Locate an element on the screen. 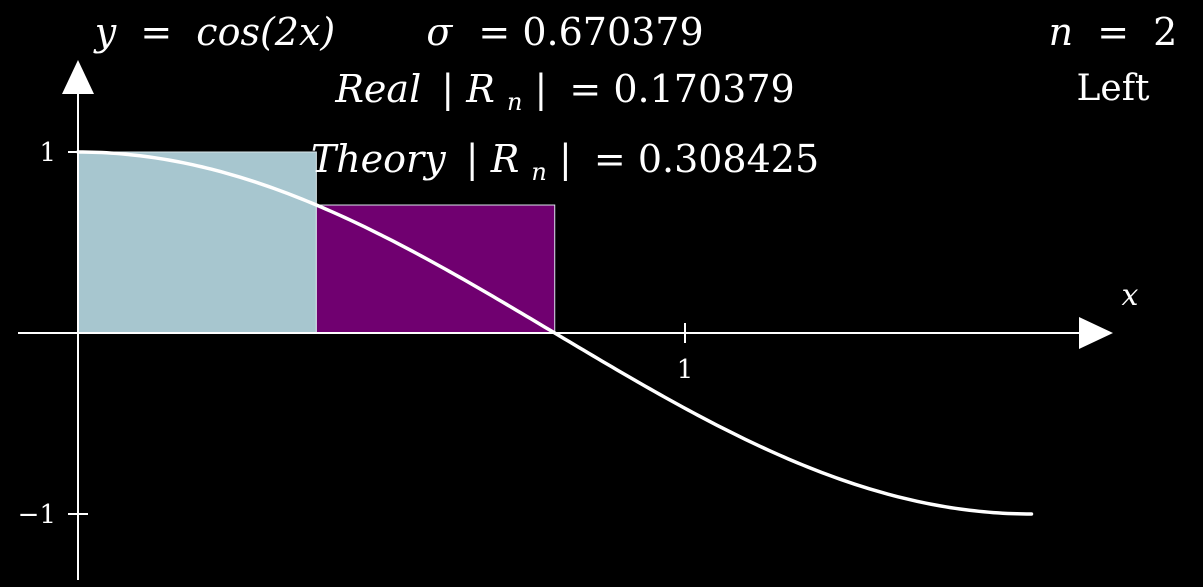  y-axis-arrow-icon is located at coordinates (78, 77).